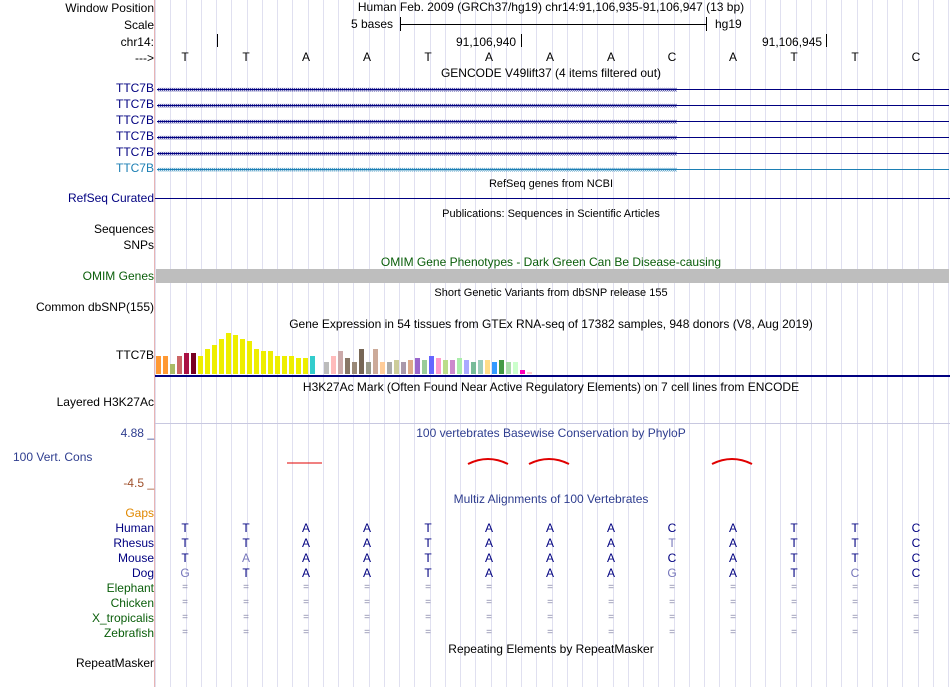  I want to click on repeatmasker-label: RepeatMasker, so click(114, 663).